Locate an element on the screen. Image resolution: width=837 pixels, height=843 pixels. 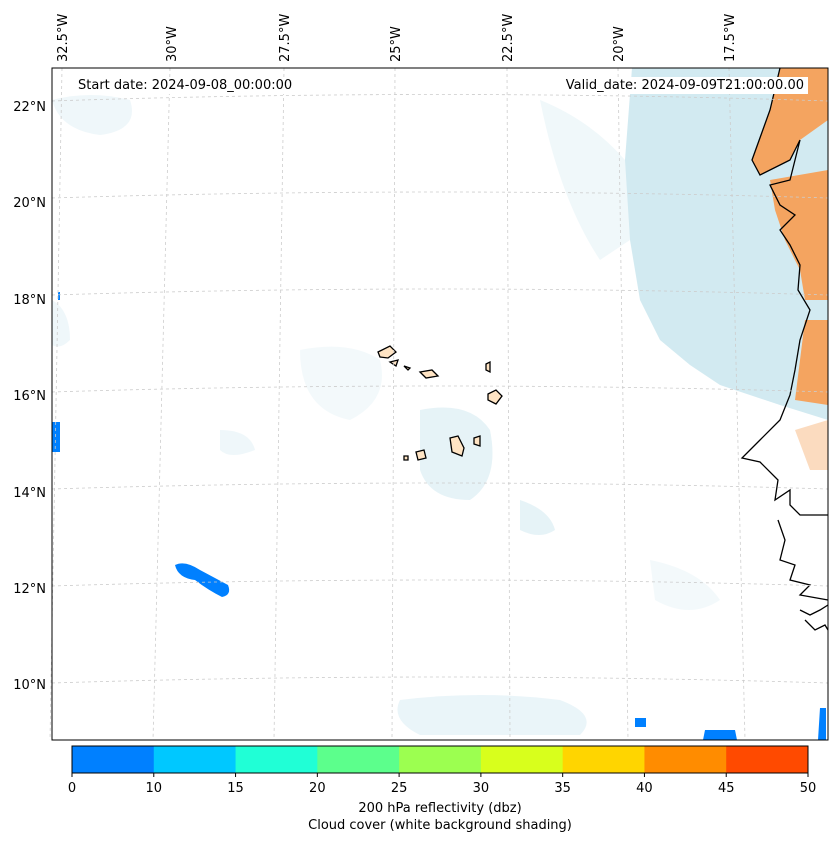
colorbar is located at coordinates (440, 761).